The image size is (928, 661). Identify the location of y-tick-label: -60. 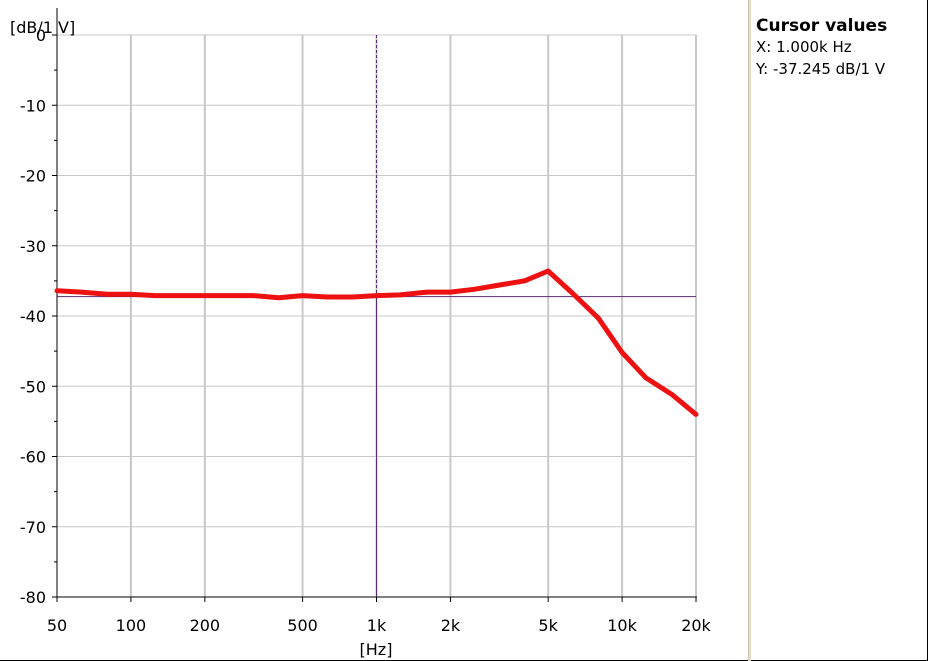
(33, 457).